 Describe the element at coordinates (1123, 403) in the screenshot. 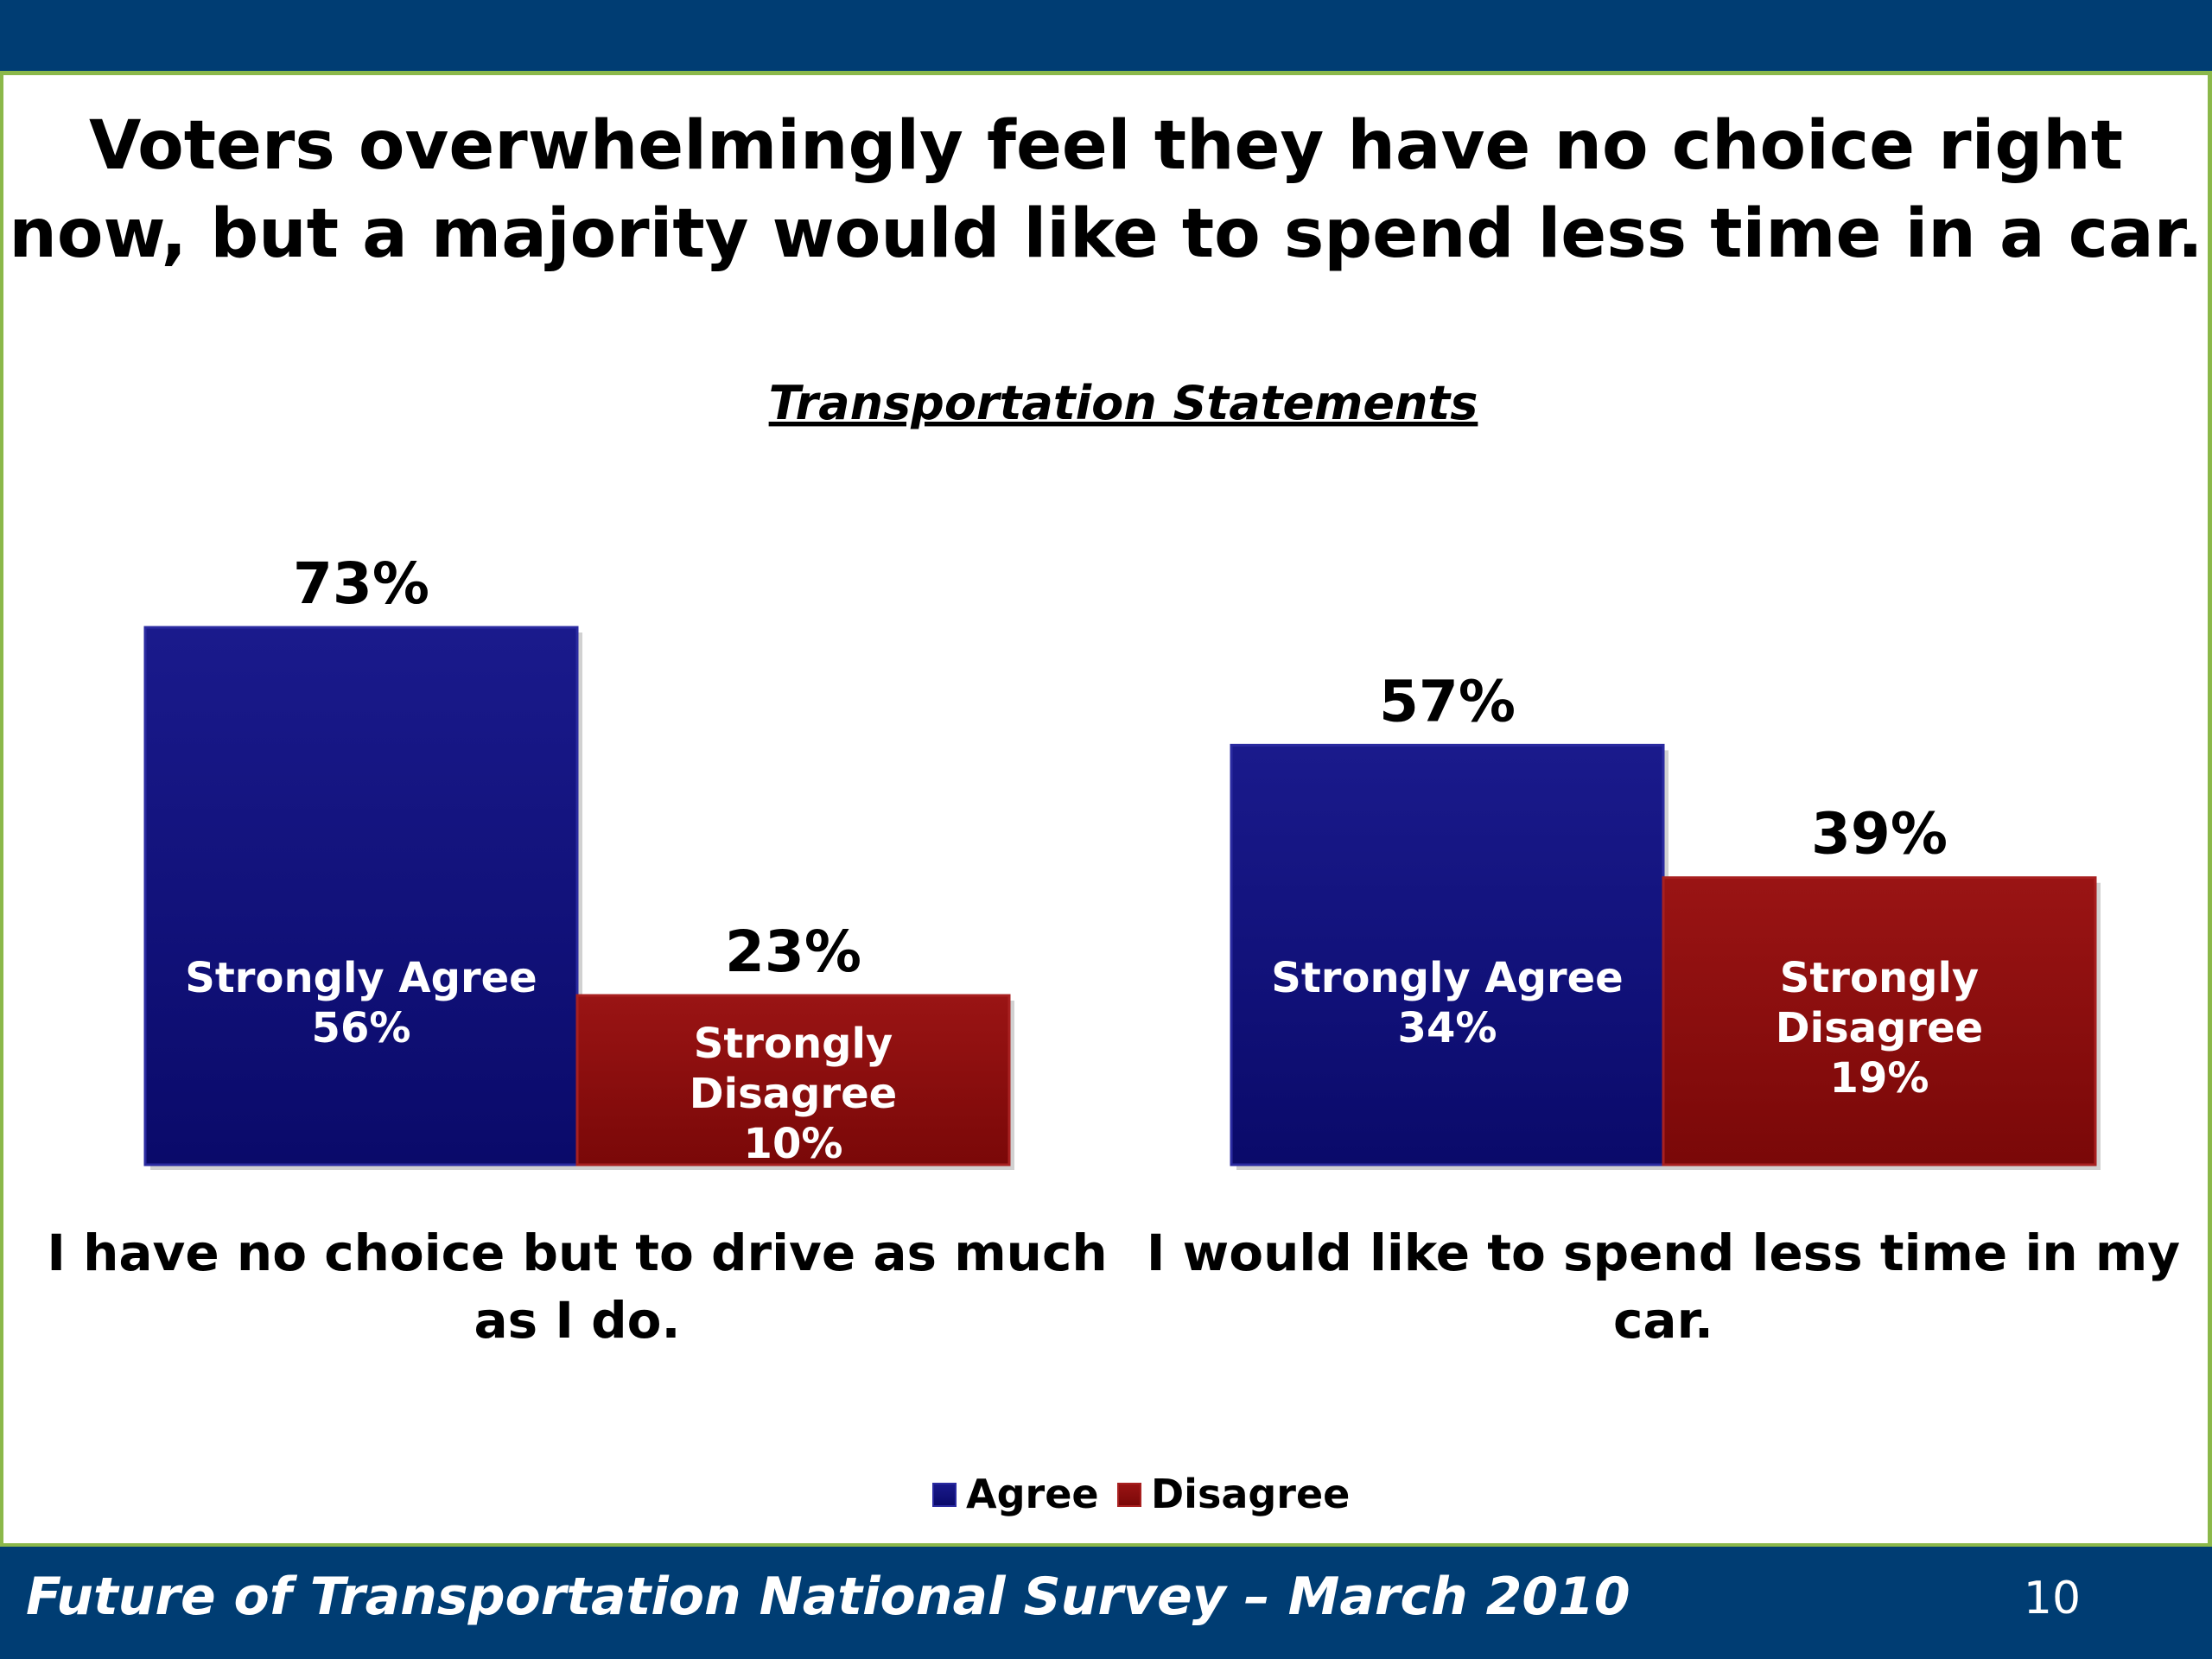

I see `chart-title: Transportation Statements` at that location.